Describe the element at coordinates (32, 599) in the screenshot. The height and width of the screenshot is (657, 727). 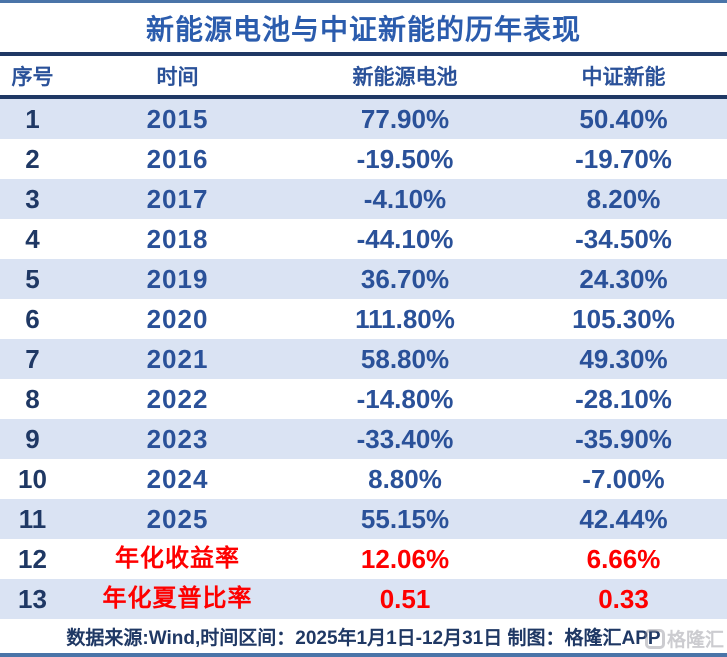
I see `cell-index: 13` at that location.